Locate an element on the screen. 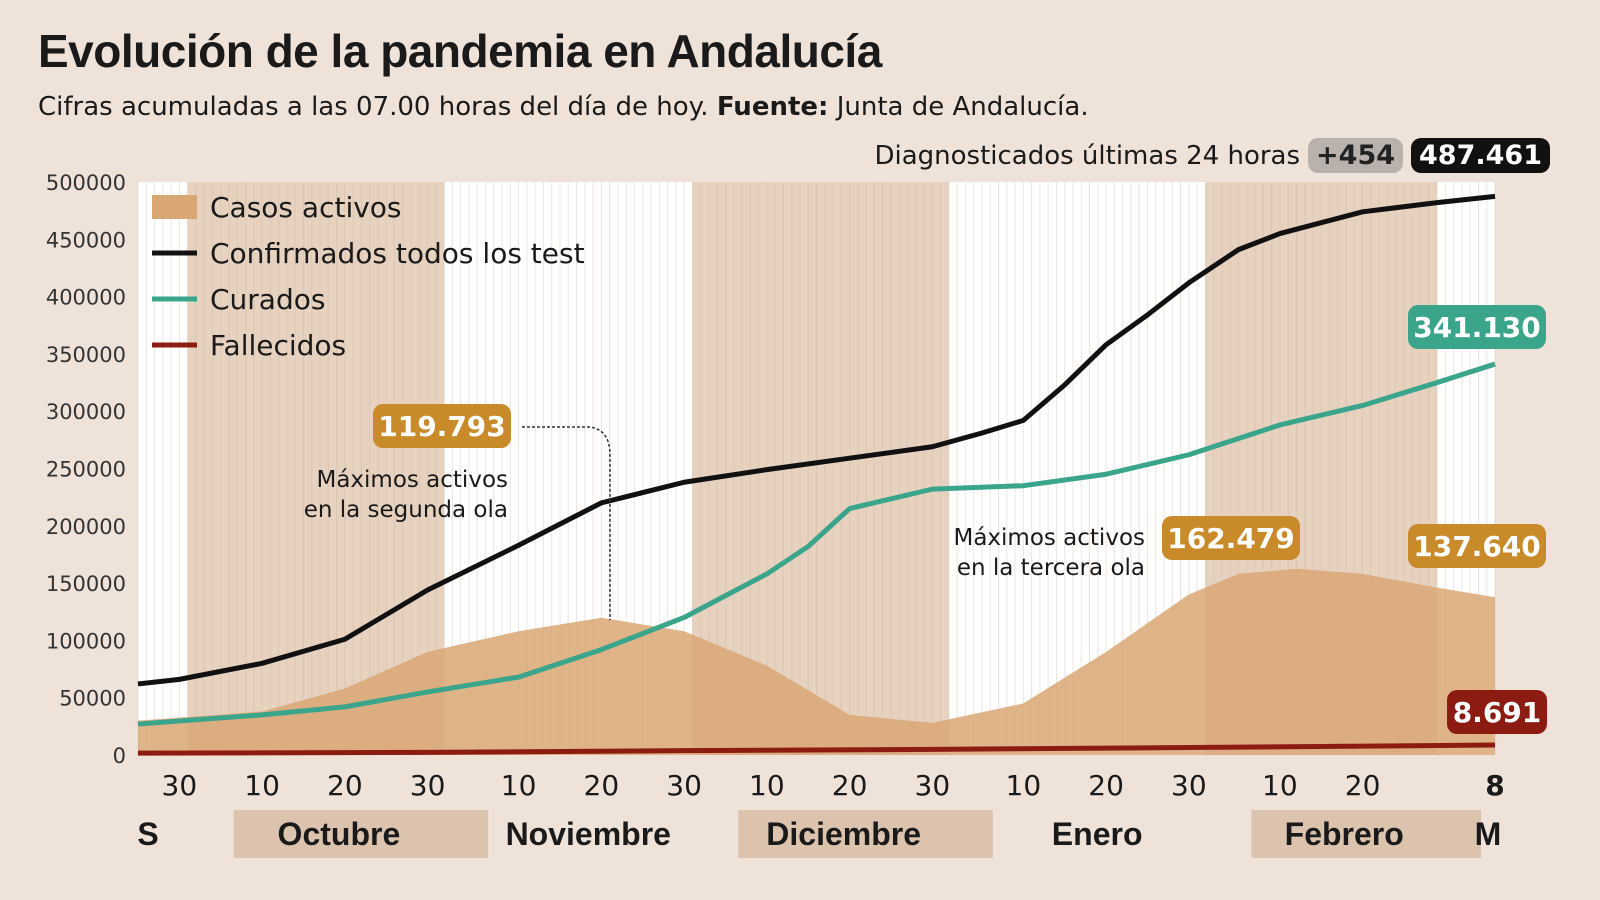 The width and height of the screenshot is (1600, 900). y-tick-label: 400000 is located at coordinates (86, 298).